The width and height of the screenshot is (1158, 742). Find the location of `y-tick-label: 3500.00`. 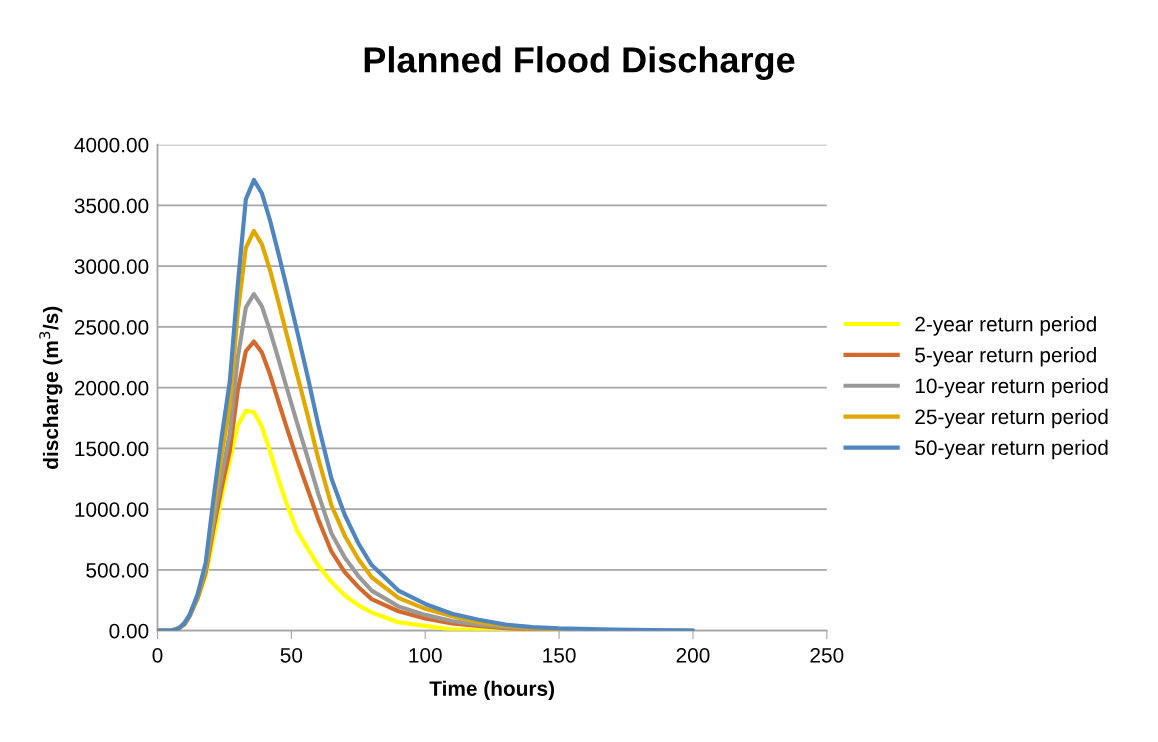

y-tick-label: 3500.00 is located at coordinates (111, 206).